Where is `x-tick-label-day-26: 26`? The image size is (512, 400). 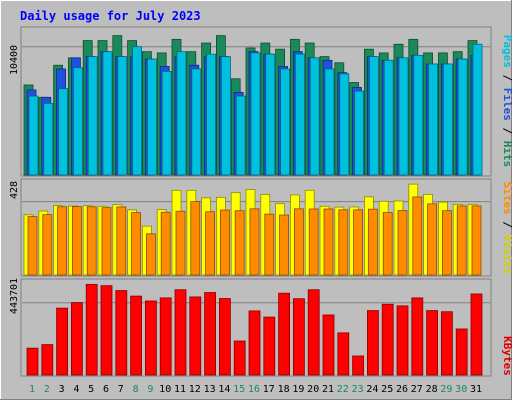
x-tick-label-day-26: 26 is located at coordinates (402, 389).